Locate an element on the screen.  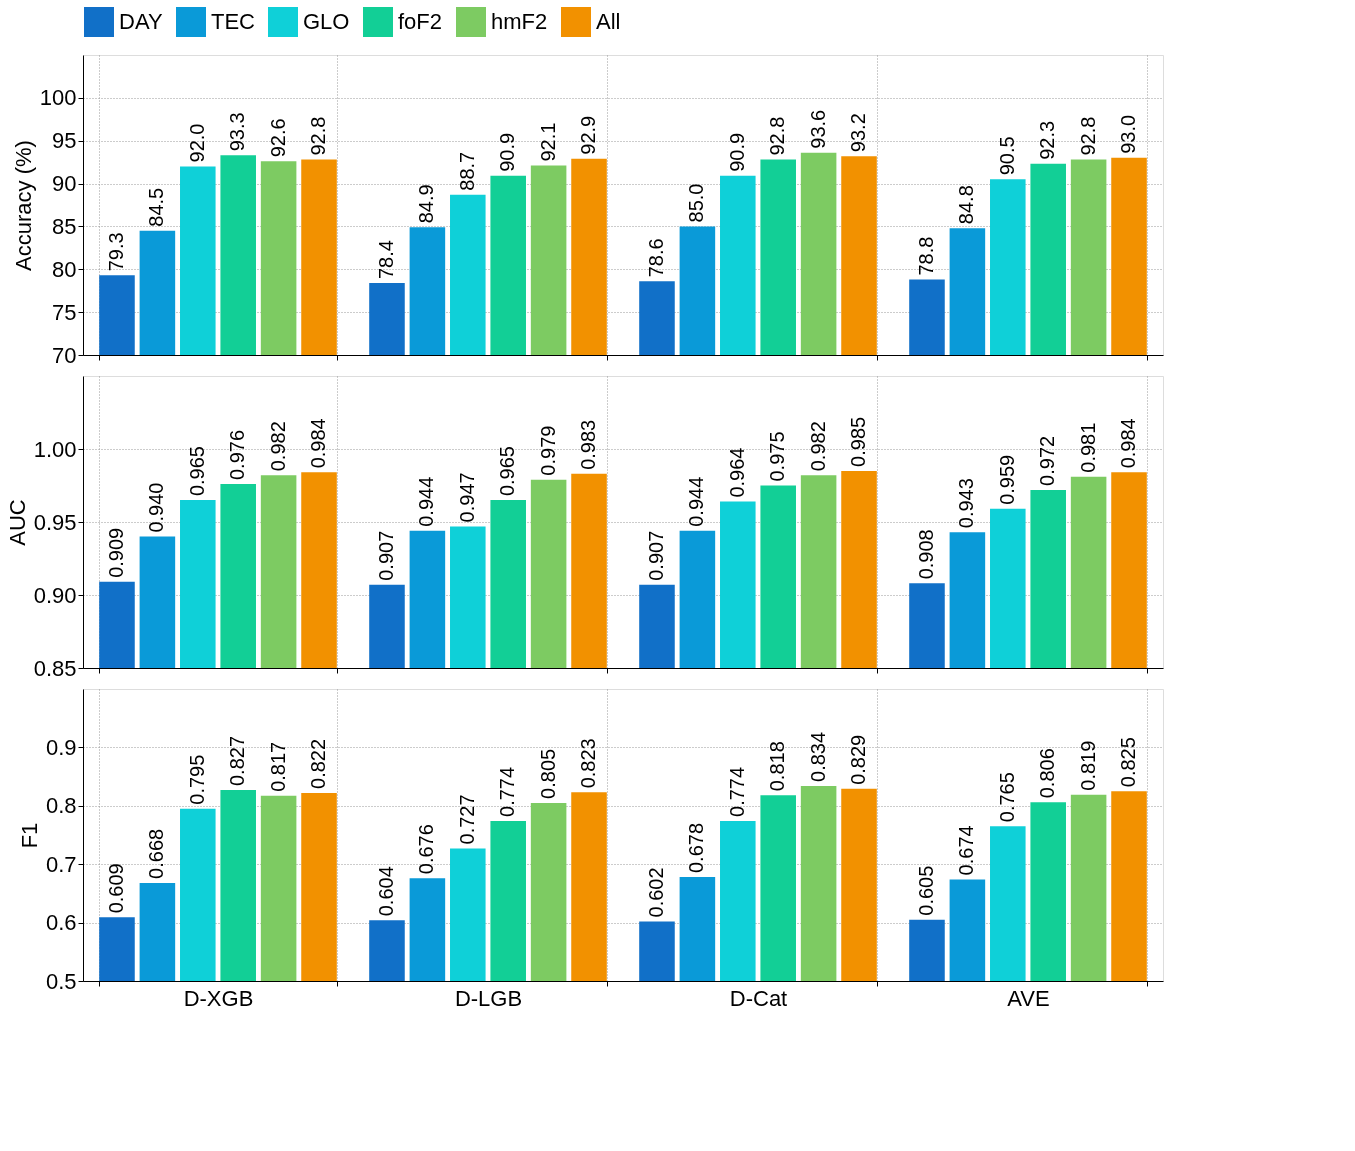
data-label: 0.727 is located at coordinates (466, 819).